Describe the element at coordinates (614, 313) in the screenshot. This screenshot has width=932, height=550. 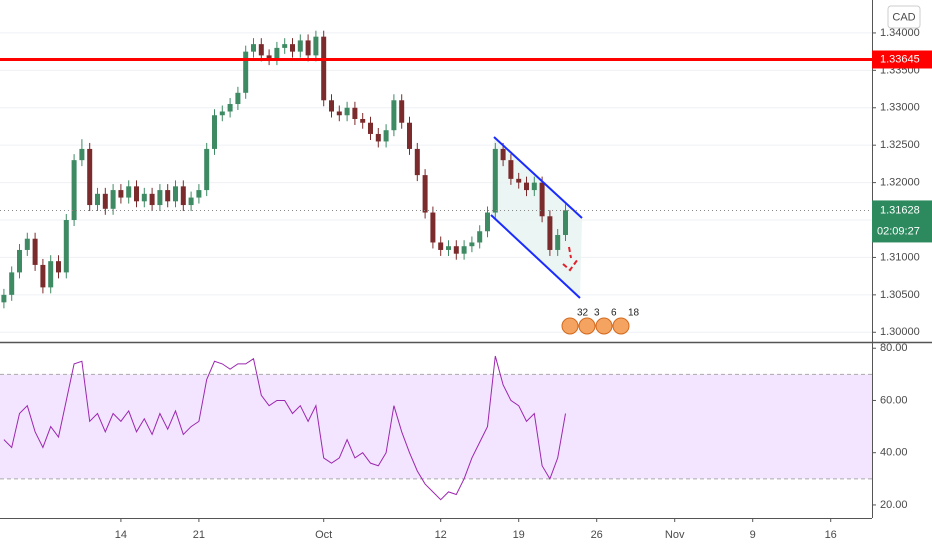
I see `event-count: 6` at that location.